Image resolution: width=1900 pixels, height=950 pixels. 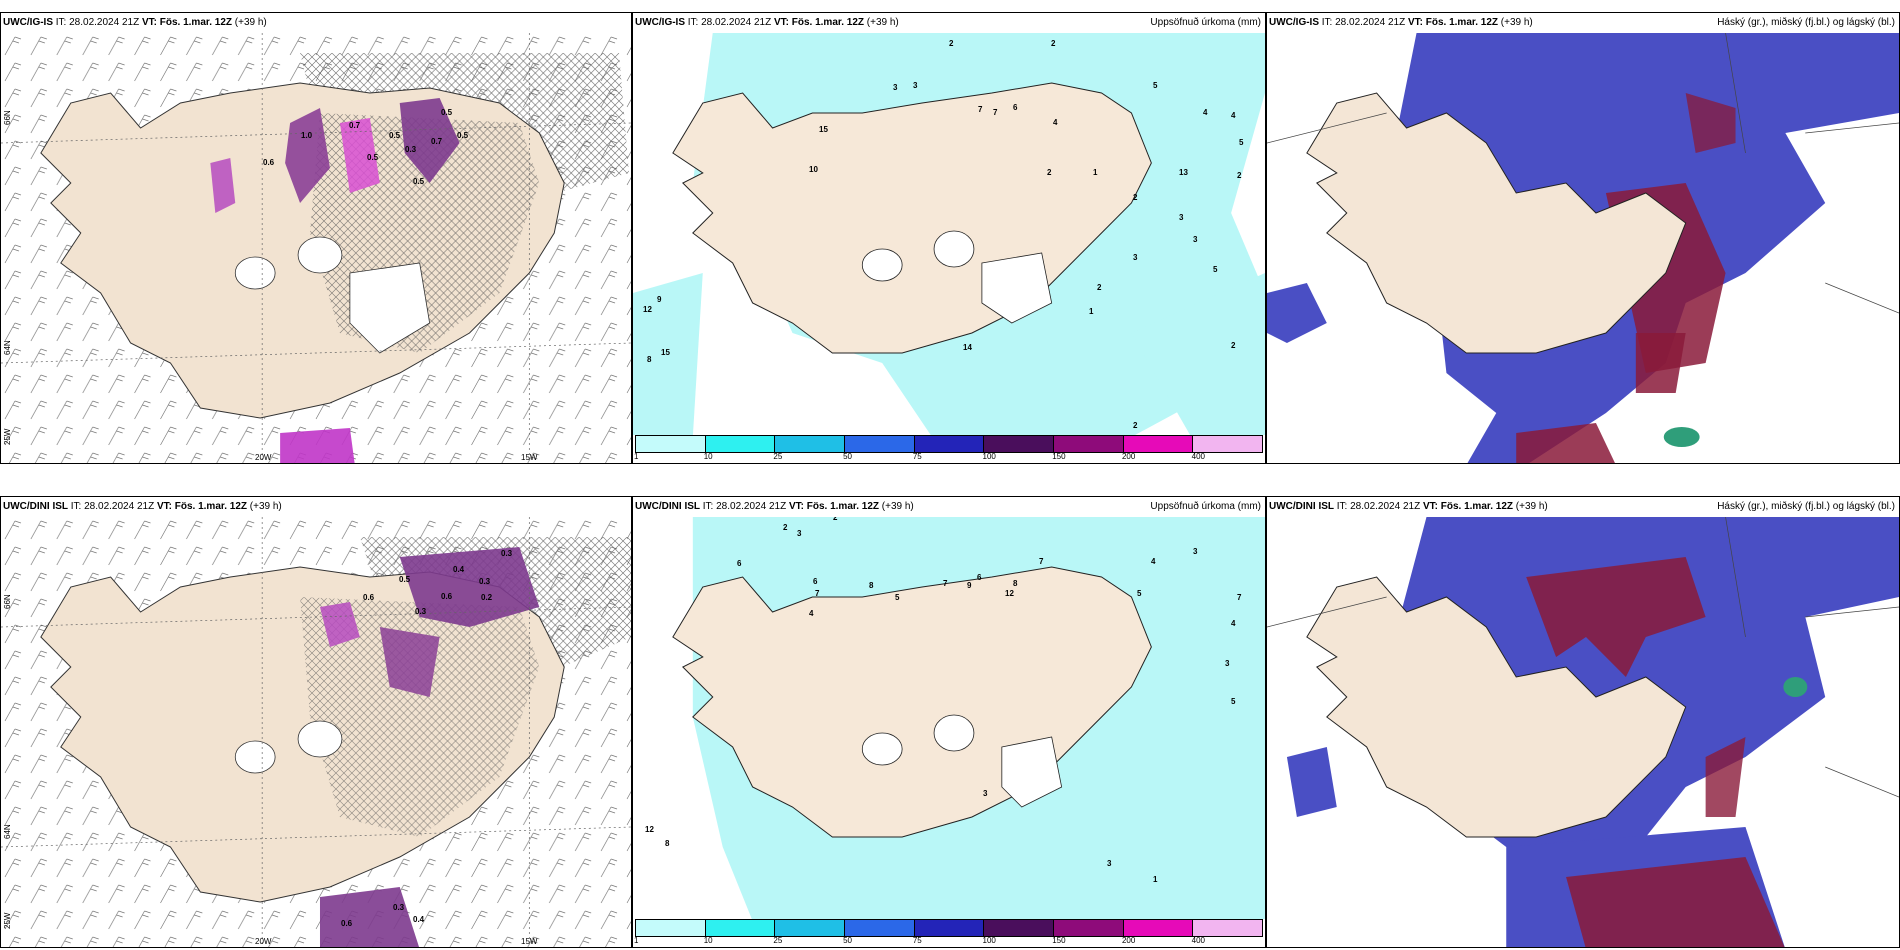 What do you see at coordinates (665, 352) in the screenshot?
I see `precip-value: 15` at bounding box center [665, 352].